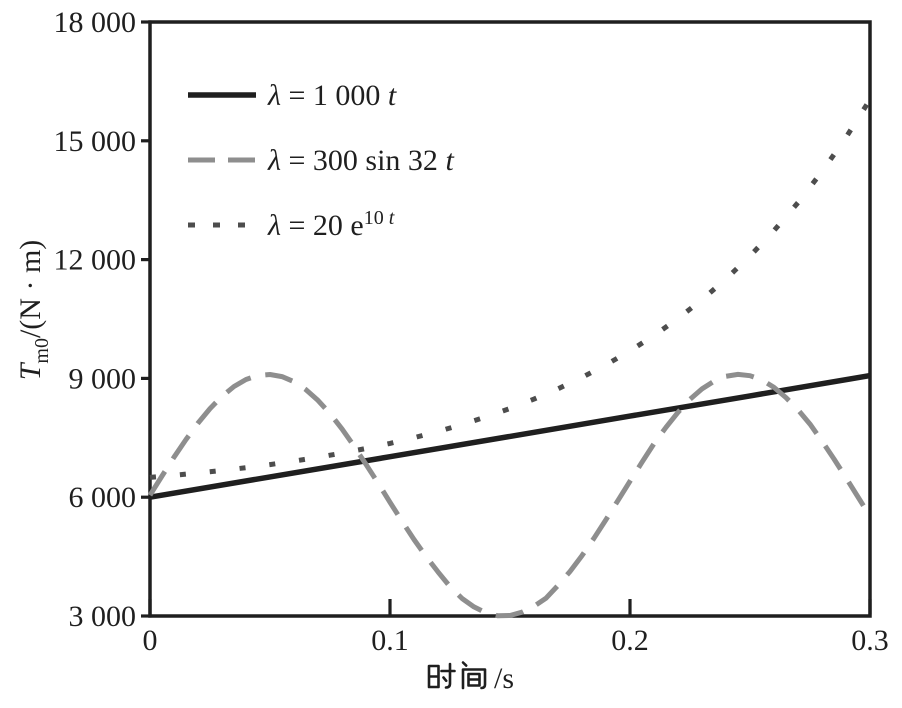 The width and height of the screenshot is (902, 708). What do you see at coordinates (103, 497) in the screenshot?
I see `y-tick-label: 6 000` at bounding box center [103, 497].